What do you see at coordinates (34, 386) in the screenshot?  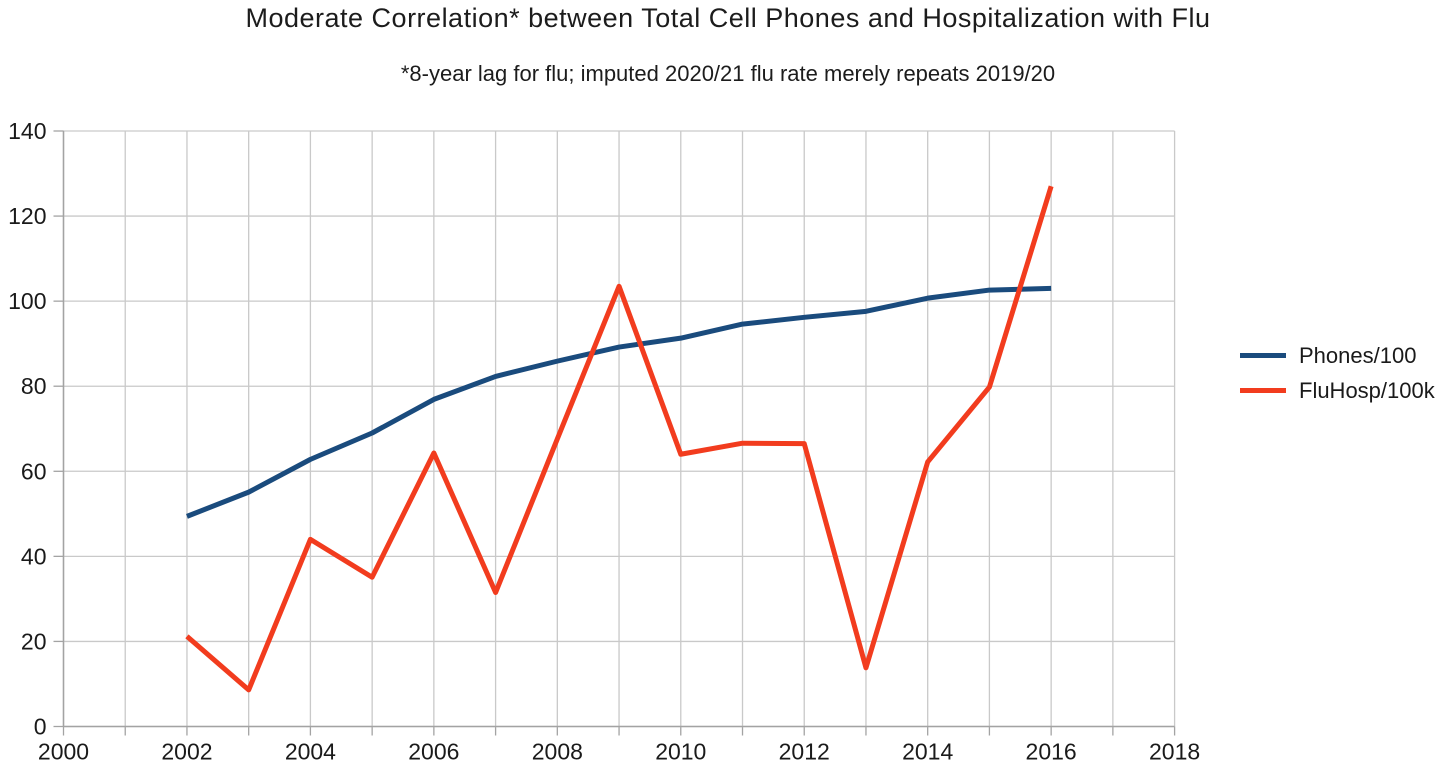 I see `y-tick-label: 80` at bounding box center [34, 386].